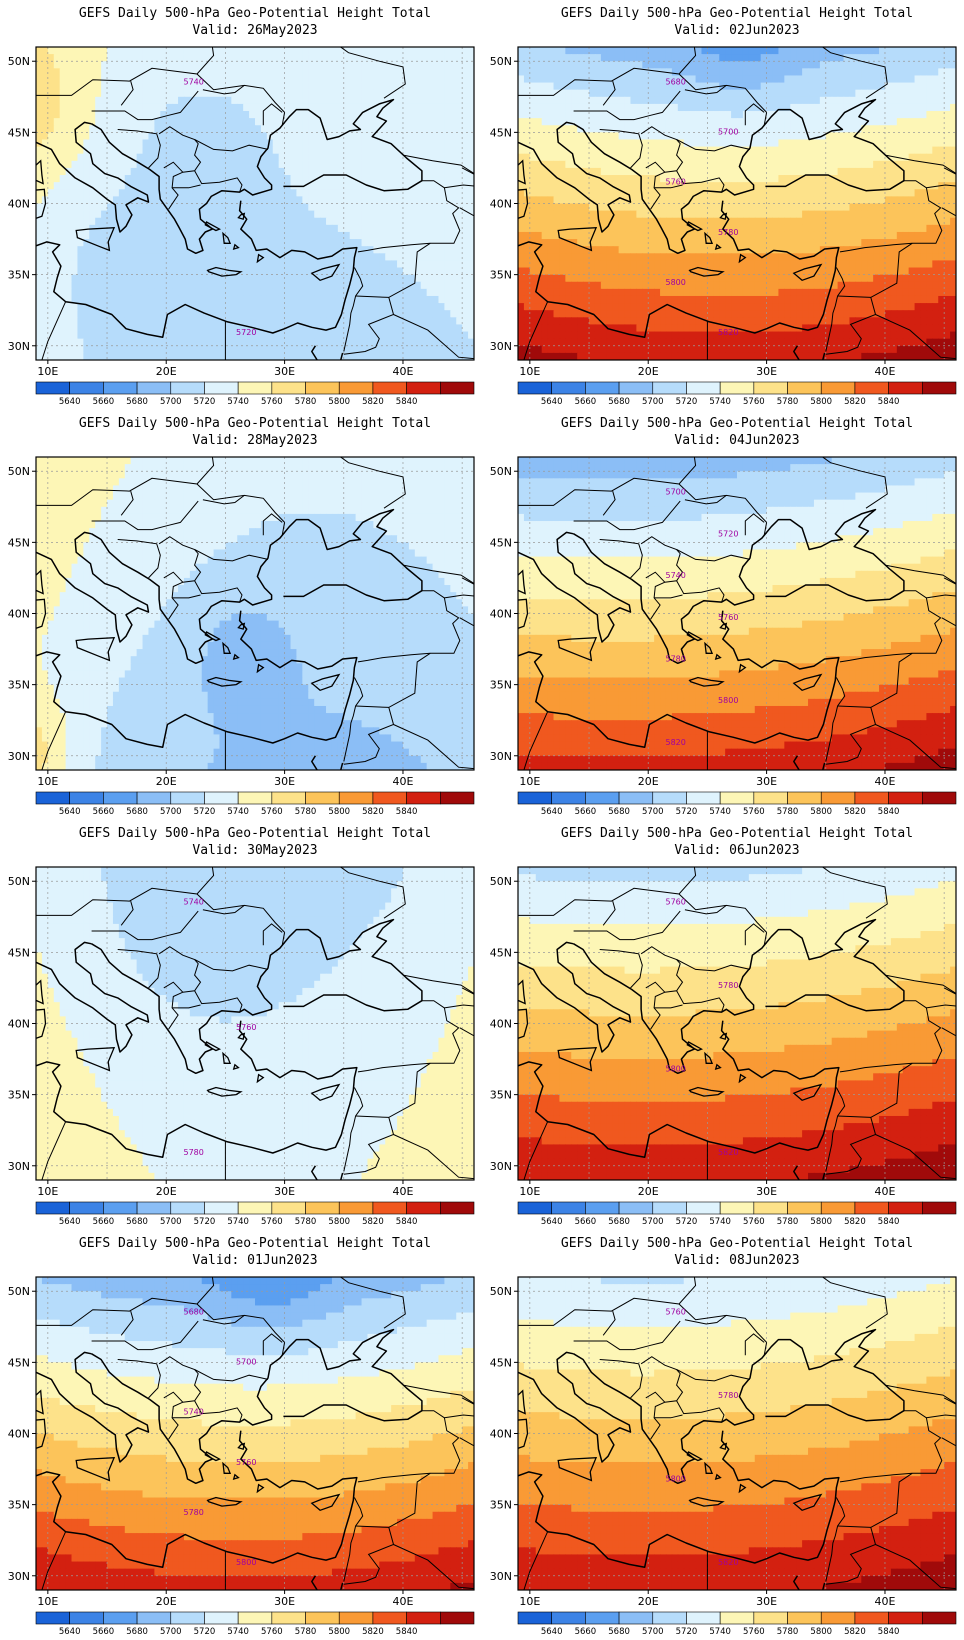 This screenshot has width=964, height=1640. What do you see at coordinates (255, 613) in the screenshot?
I see `height-field-map` at bounding box center [255, 613].